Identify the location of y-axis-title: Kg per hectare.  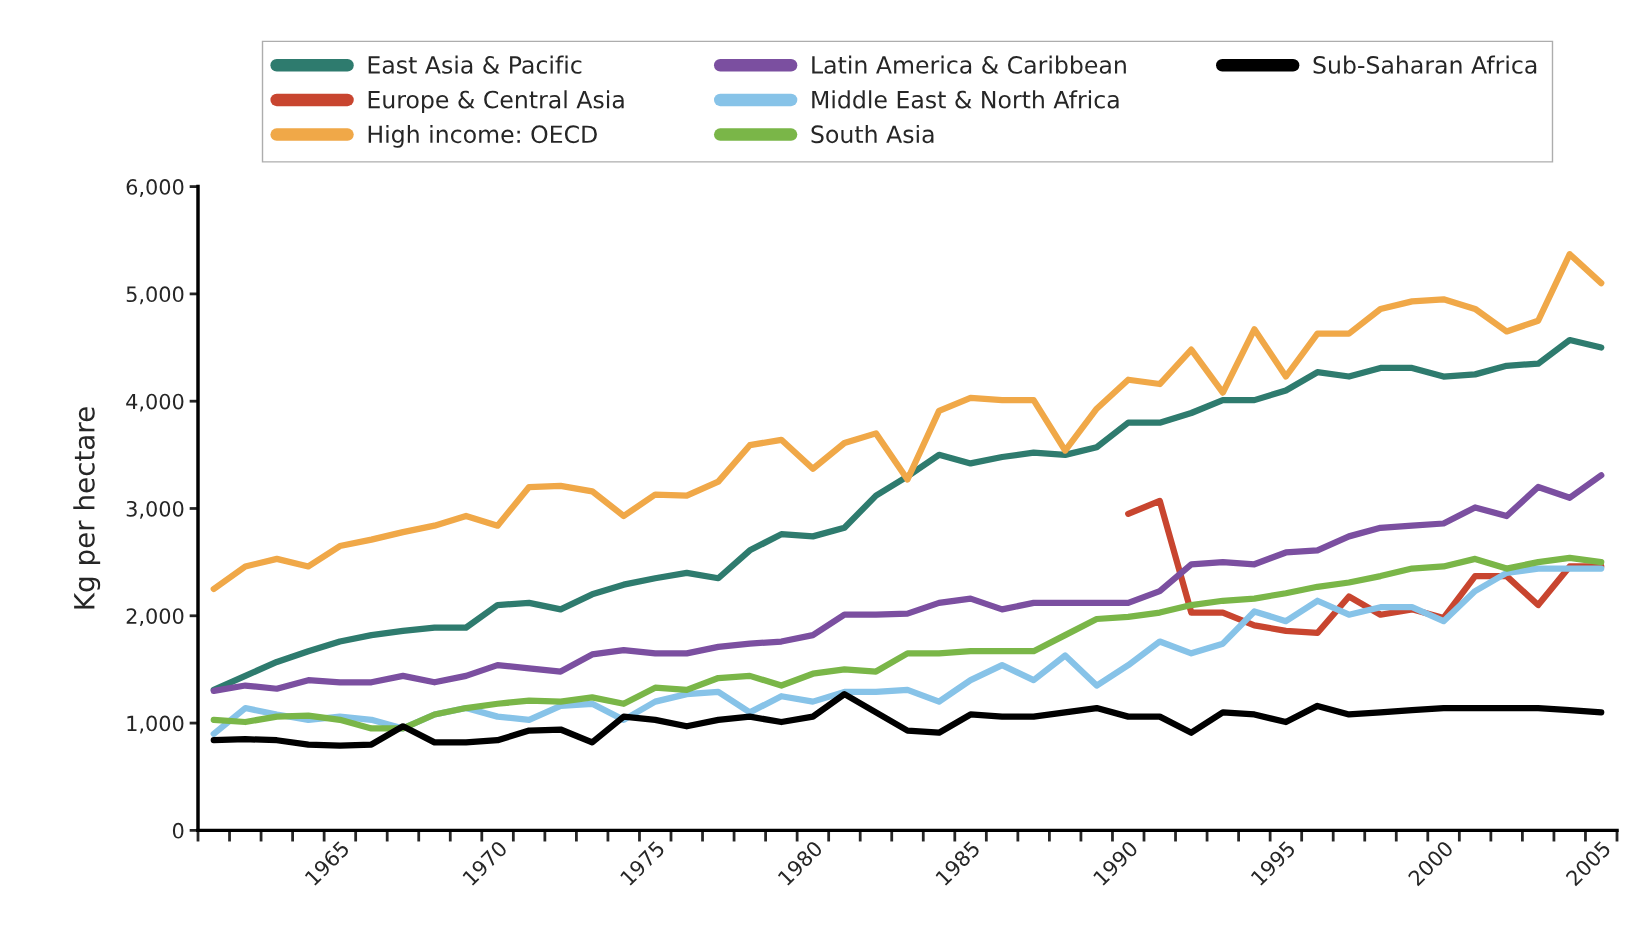
(87, 508).